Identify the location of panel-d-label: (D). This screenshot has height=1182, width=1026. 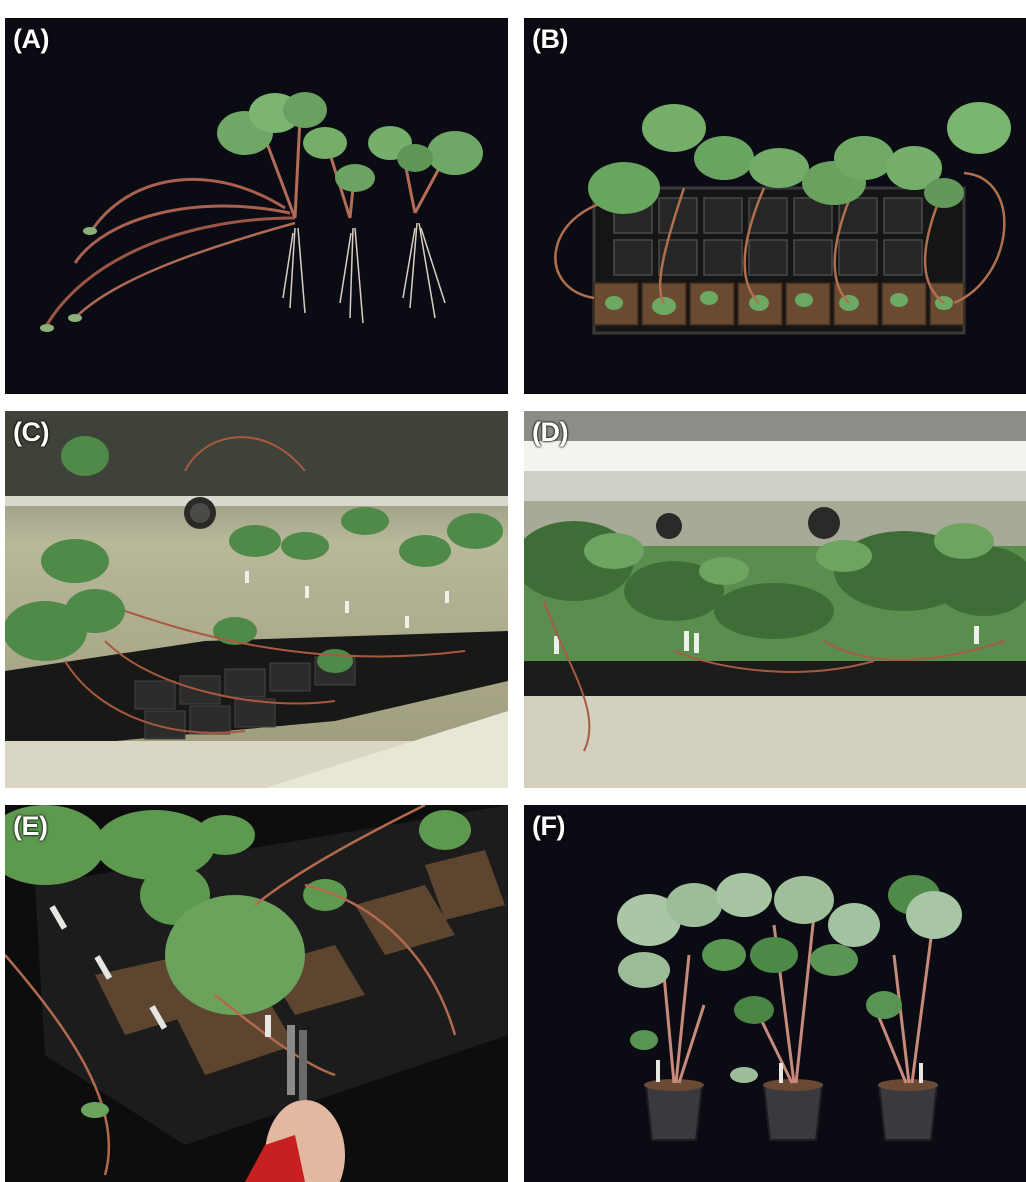
(550, 432).